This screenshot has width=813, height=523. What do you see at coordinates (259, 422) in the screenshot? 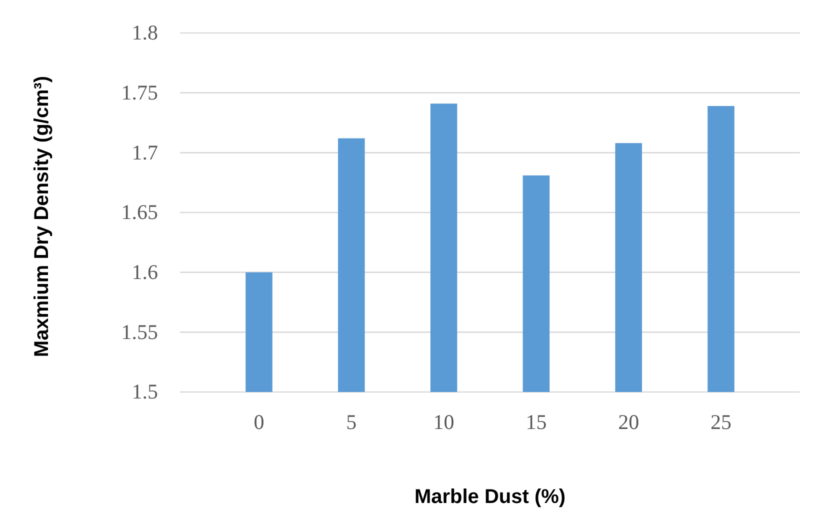
I see `x-tick-label: 0` at bounding box center [259, 422].